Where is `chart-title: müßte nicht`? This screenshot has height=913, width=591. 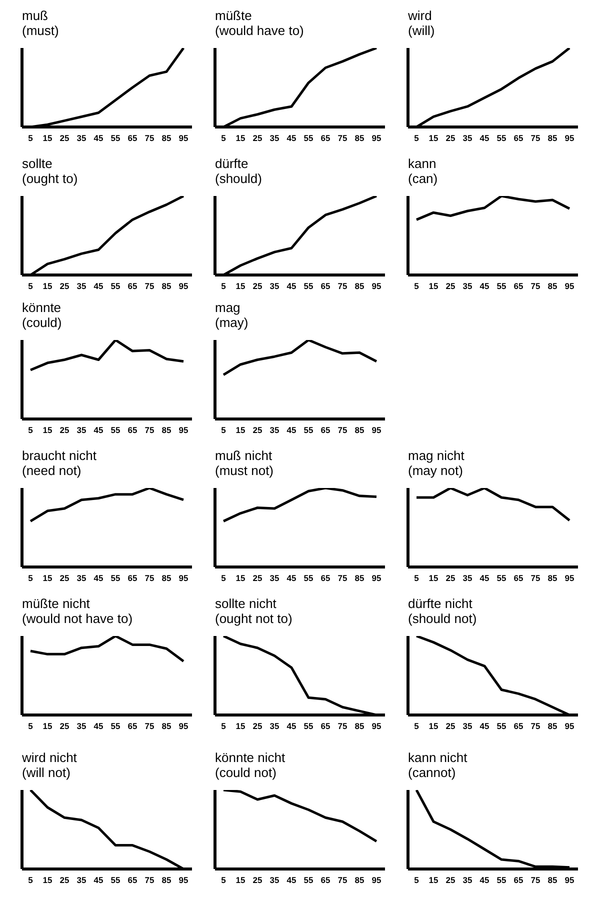
chart-title: müßte nicht is located at coordinates (56, 603).